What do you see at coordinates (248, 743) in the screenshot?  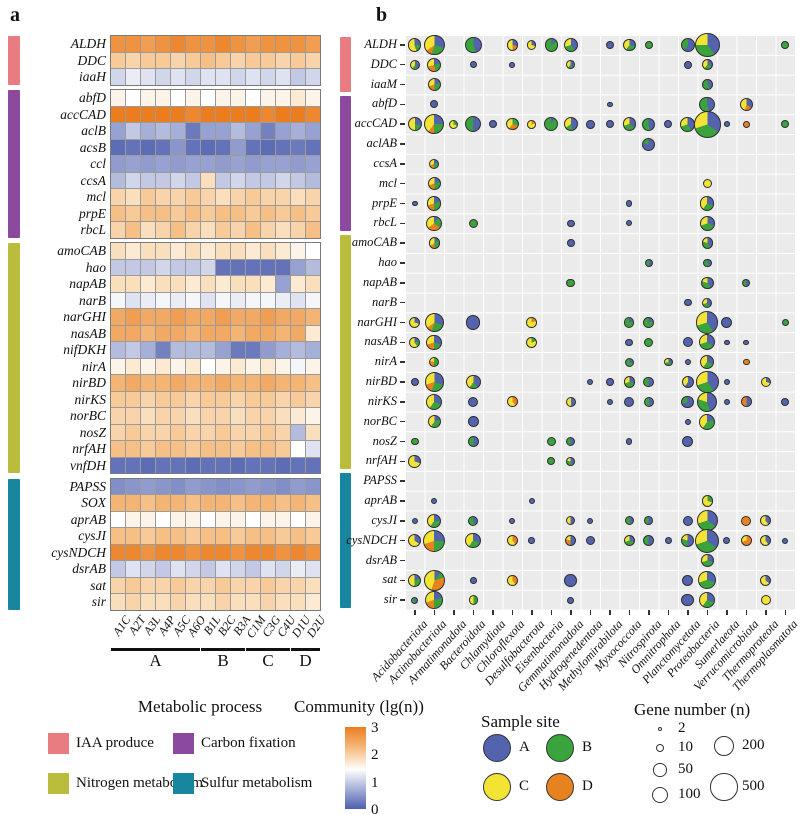 I see `metabolic-swatch-label: Carbon fixation` at bounding box center [248, 743].